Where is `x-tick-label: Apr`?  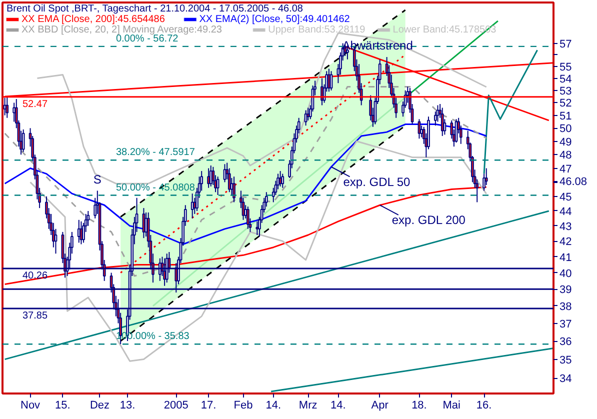
x-tick-label: Apr is located at coordinates (380, 406).